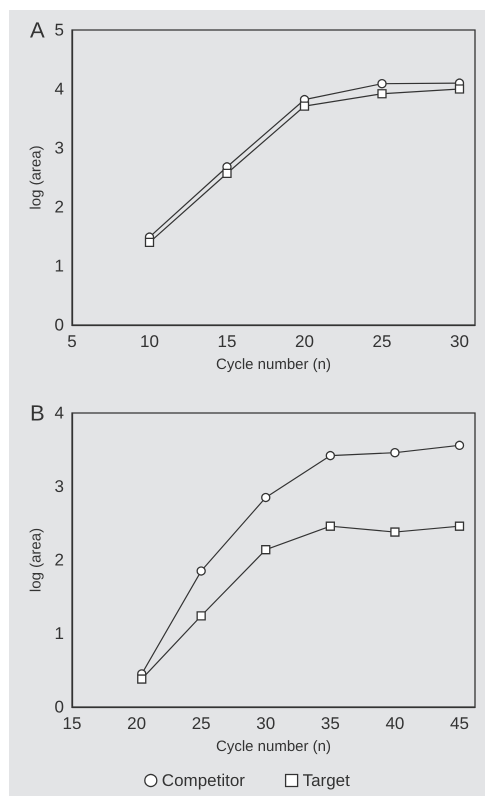  What do you see at coordinates (59, 30) in the screenshot?
I see `y-tick-label: 5` at bounding box center [59, 30].